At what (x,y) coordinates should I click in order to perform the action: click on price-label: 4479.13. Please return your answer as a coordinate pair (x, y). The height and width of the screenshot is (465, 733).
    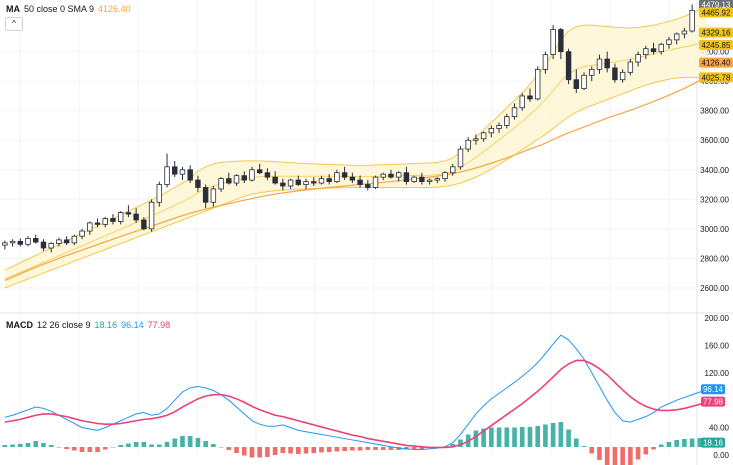
    Looking at the image, I should click on (716, 4).